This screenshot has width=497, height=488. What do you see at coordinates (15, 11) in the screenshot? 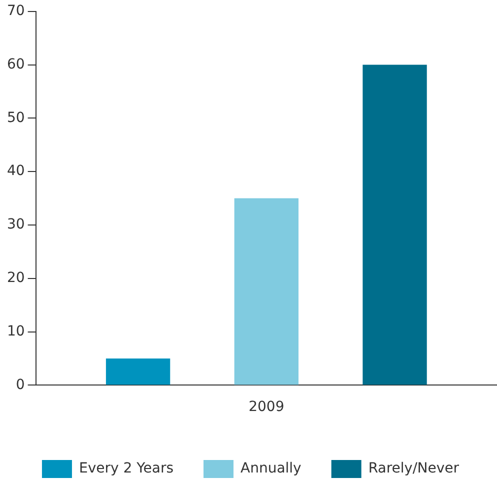
I see `y-tick-label: 70` at bounding box center [15, 11].